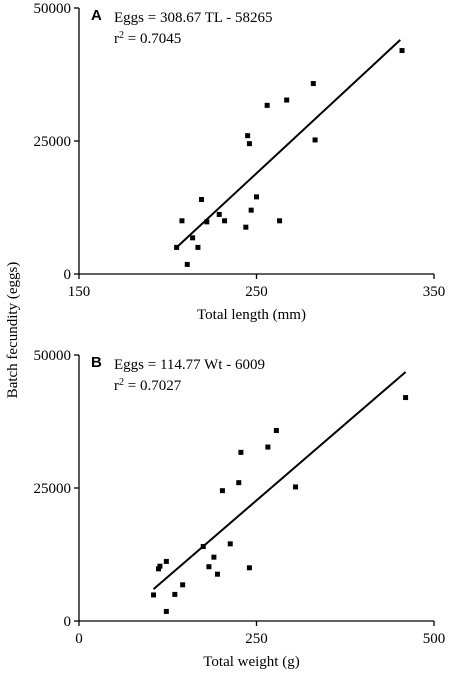  What do you see at coordinates (256, 292) in the screenshot?
I see `panel-a-x-tick-label: 250` at bounding box center [256, 292].